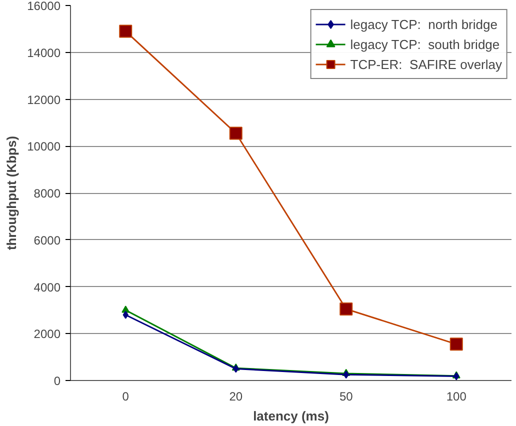 The height and width of the screenshot is (426, 516). I want to click on y-tick-label: 2000, so click(47, 334).